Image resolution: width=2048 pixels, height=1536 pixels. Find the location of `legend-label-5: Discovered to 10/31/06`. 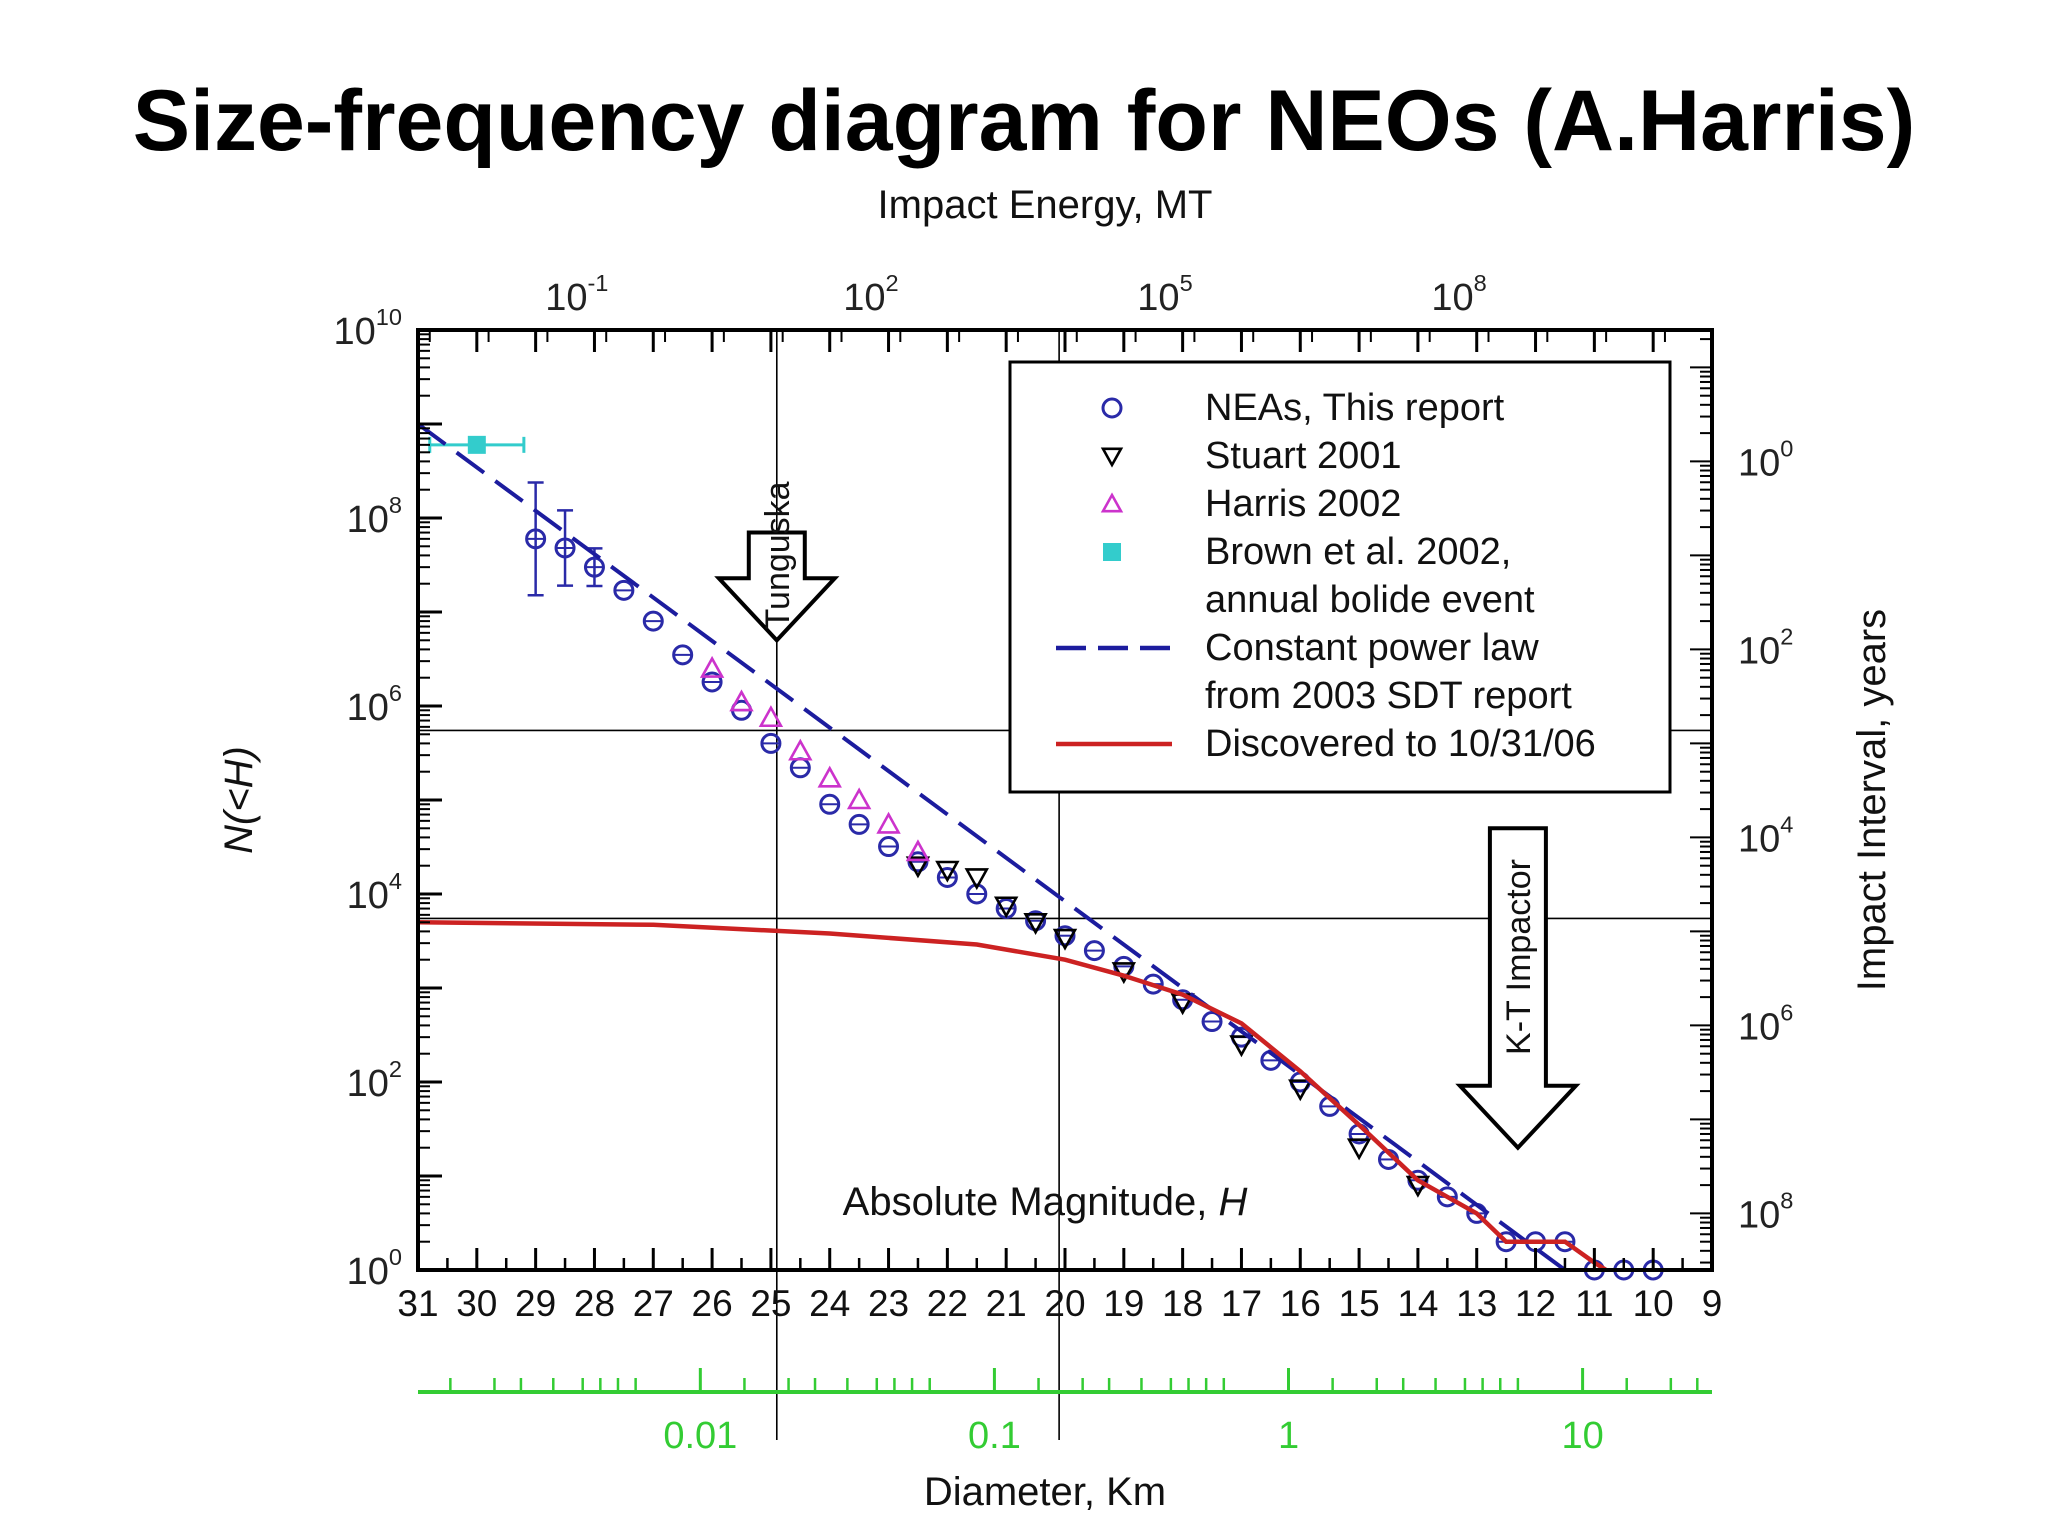

legend-label-5: Discovered to 10/31/06 is located at coordinates (1400, 744).